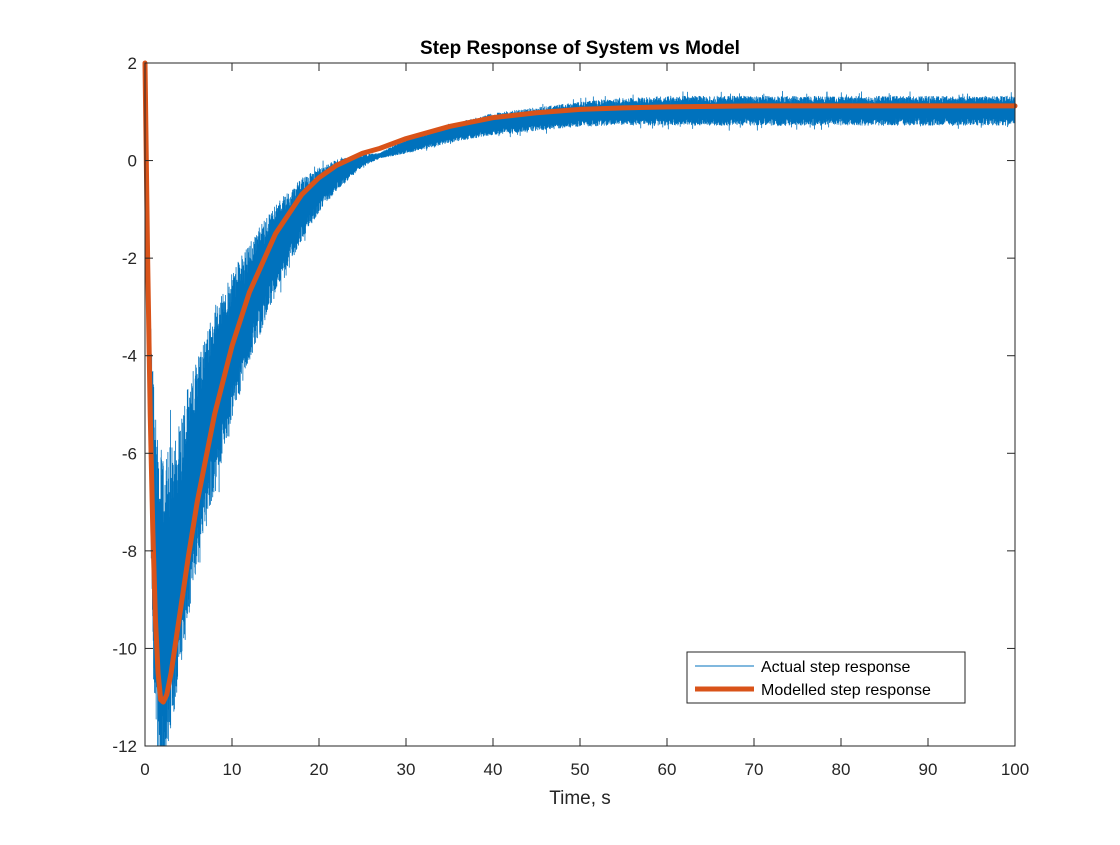 The width and height of the screenshot is (1120, 845). What do you see at coordinates (841, 769) in the screenshot?
I see `x-tick-label: 80` at bounding box center [841, 769].